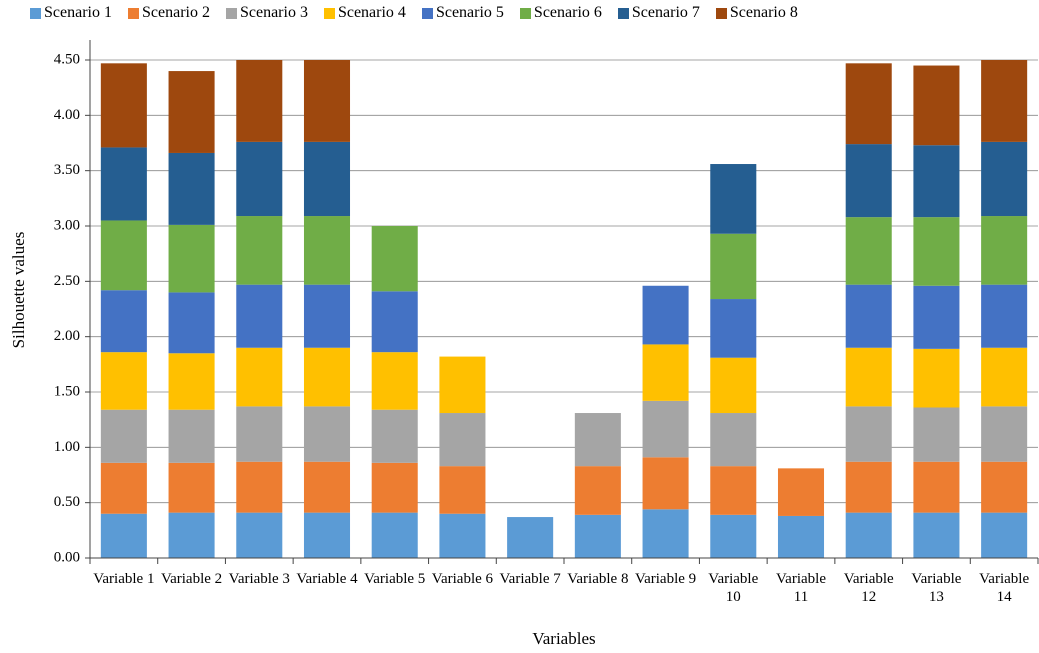 The image size is (1039, 653). What do you see at coordinates (191, 579) in the screenshot?
I see `x-tick-label: Variable 2` at bounding box center [191, 579].